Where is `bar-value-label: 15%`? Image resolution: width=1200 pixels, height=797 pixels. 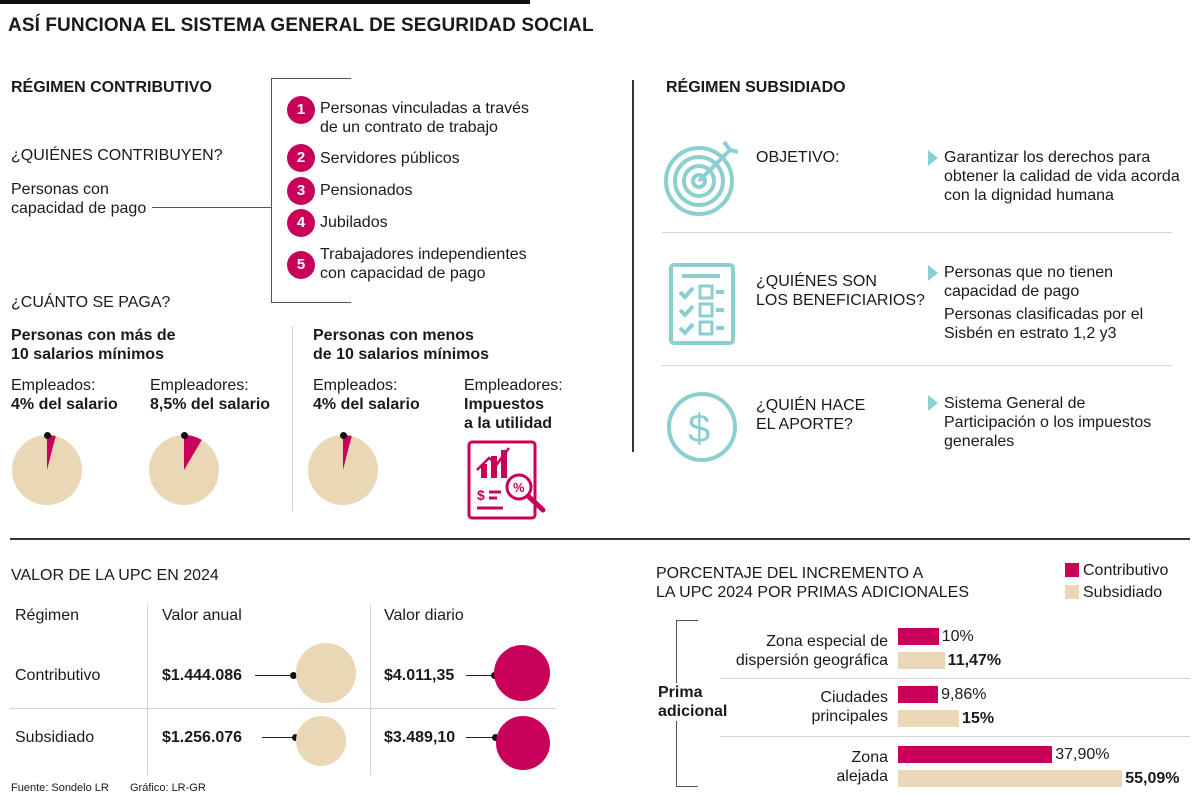 bar-value-label: 15% is located at coordinates (978, 718).